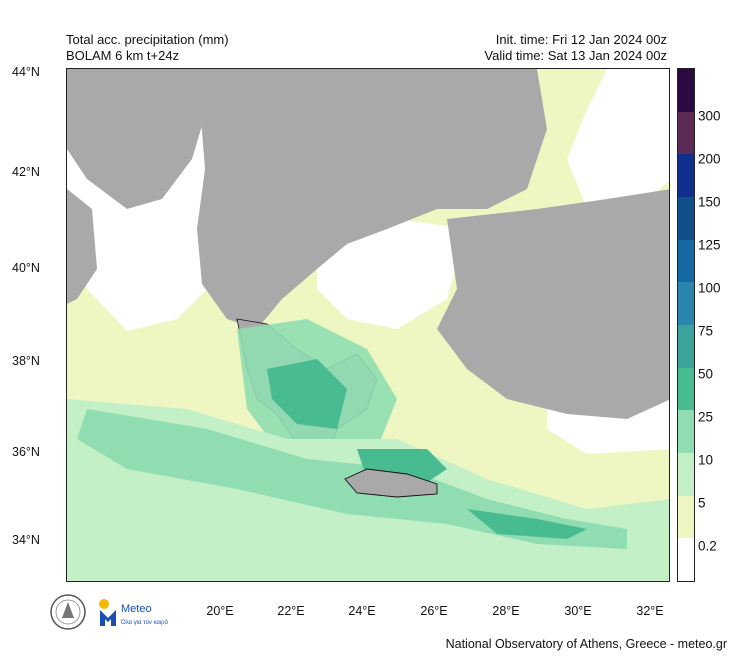  What do you see at coordinates (144, 622) in the screenshot?
I see `meteo-tagline: Όλα για τον καιρό` at bounding box center [144, 622].